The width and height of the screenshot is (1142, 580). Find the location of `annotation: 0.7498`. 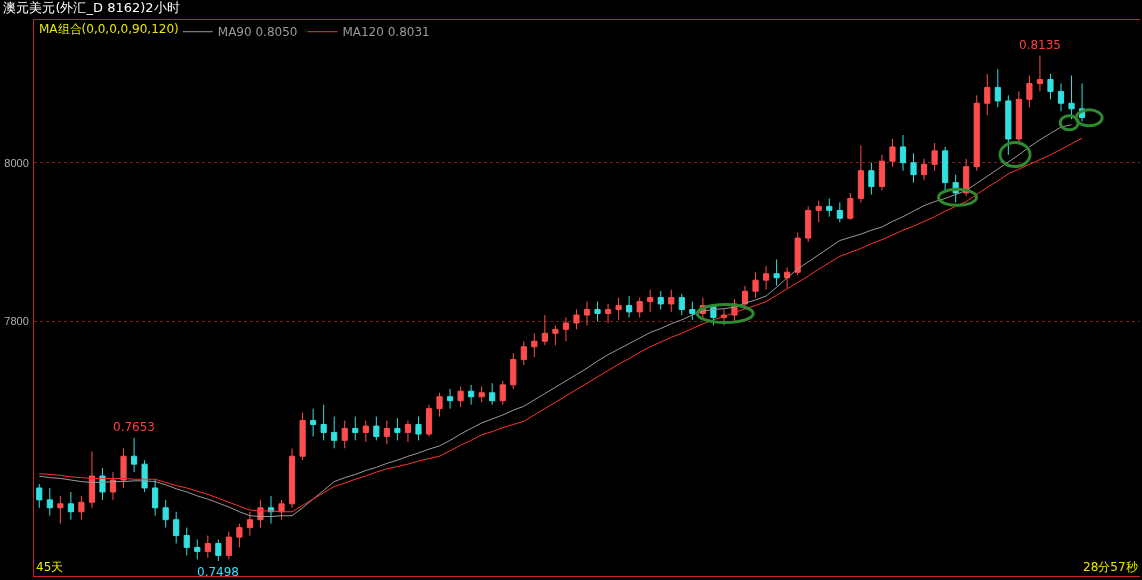

annotation: 0.7498 is located at coordinates (218, 572).